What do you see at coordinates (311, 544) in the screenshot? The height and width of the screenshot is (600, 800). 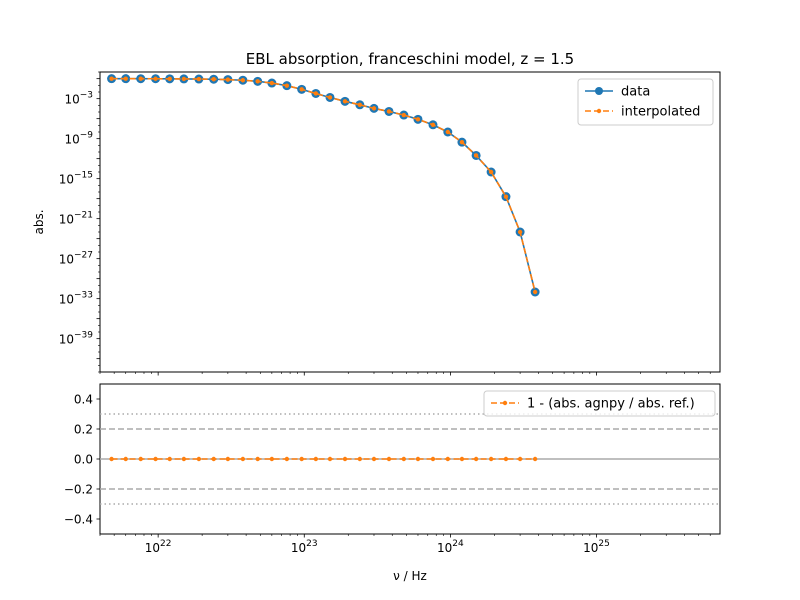 I see `x-tick-label-exp: 23` at bounding box center [311, 544].